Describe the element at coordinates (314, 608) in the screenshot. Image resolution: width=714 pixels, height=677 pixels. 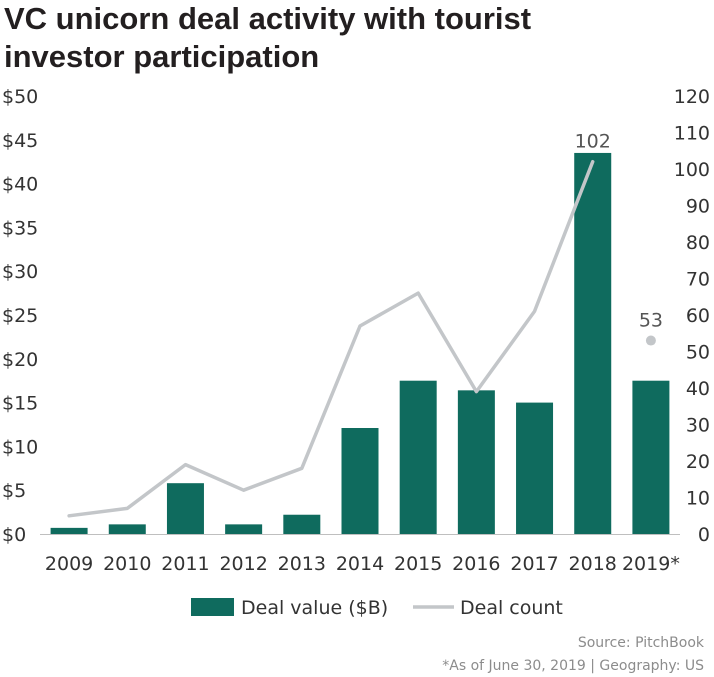
I see `legend-label-deal-value: Deal value ($B)` at that location.